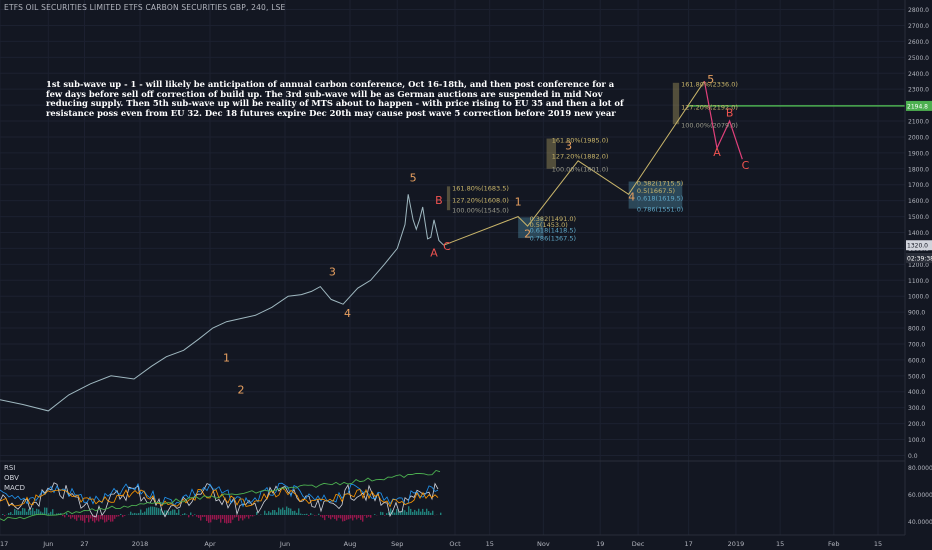 Image resolution: width=932 pixels, height=550 pixels. I want to click on fib-level-label: 0.5(1667.5), so click(656, 191).